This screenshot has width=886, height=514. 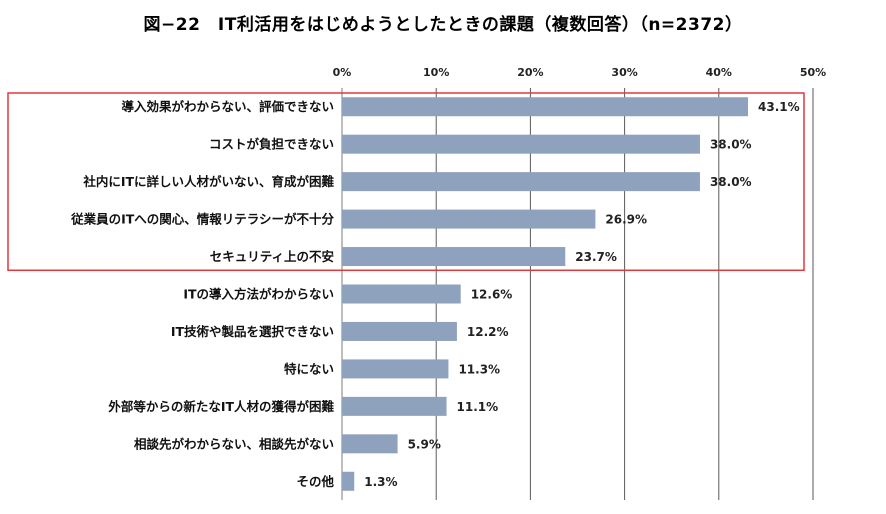 I want to click on category-label: 従業員のITへの関心、情報リテラシーが不十分, so click(x=202, y=219).